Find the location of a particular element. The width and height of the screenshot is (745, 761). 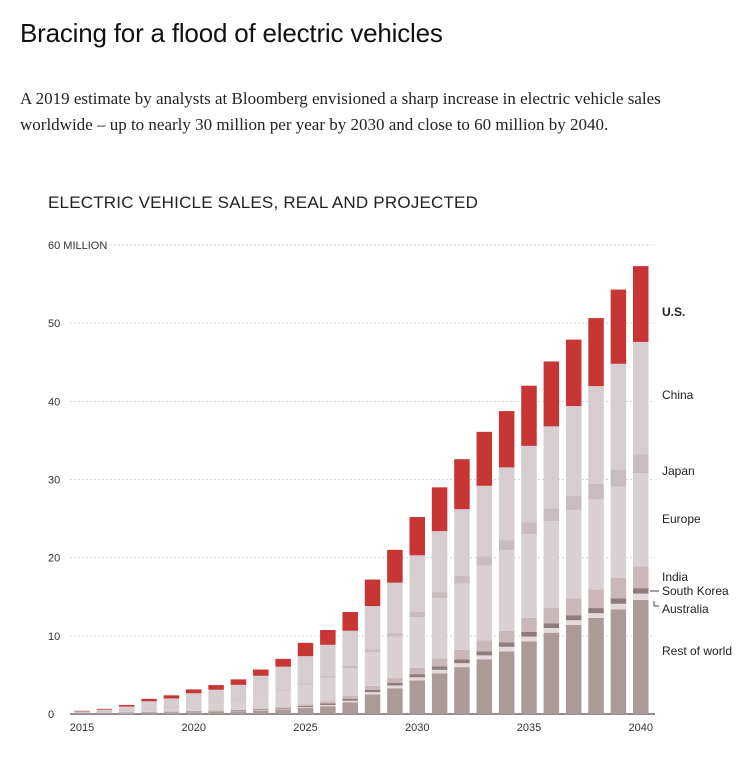

bar-stack-2037 is located at coordinates (573, 526).